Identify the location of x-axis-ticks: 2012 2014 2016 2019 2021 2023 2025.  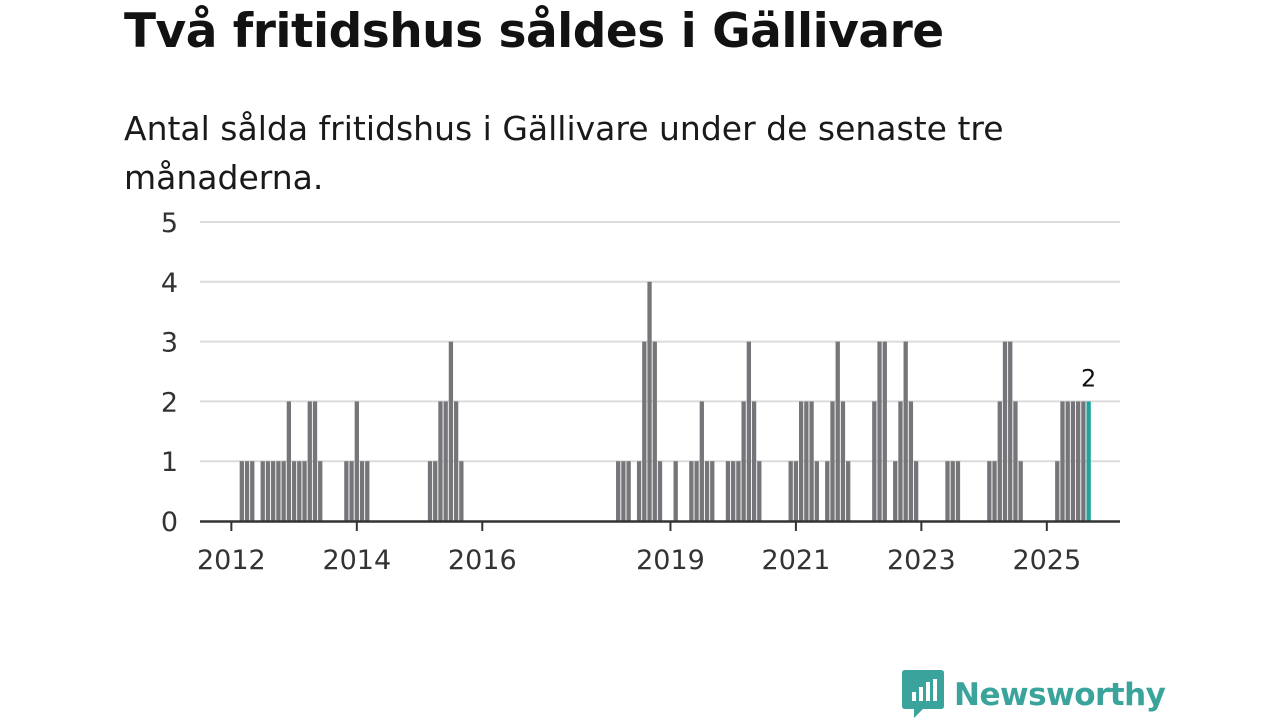
(639, 548).